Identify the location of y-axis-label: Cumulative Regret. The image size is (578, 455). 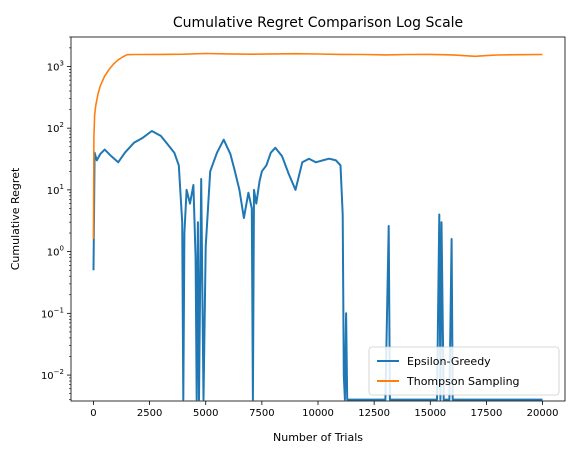
(15, 218).